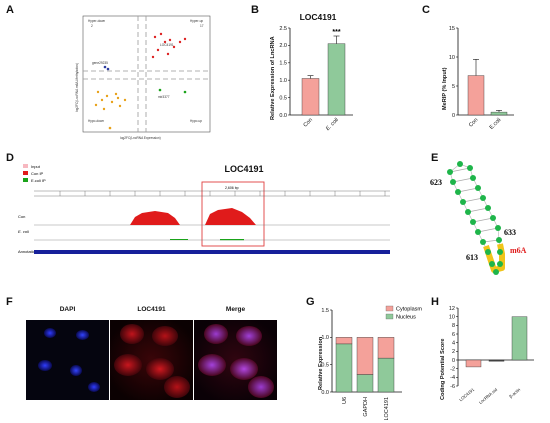 The image size is (550, 423). I want to click on merge-image, so click(235, 360).